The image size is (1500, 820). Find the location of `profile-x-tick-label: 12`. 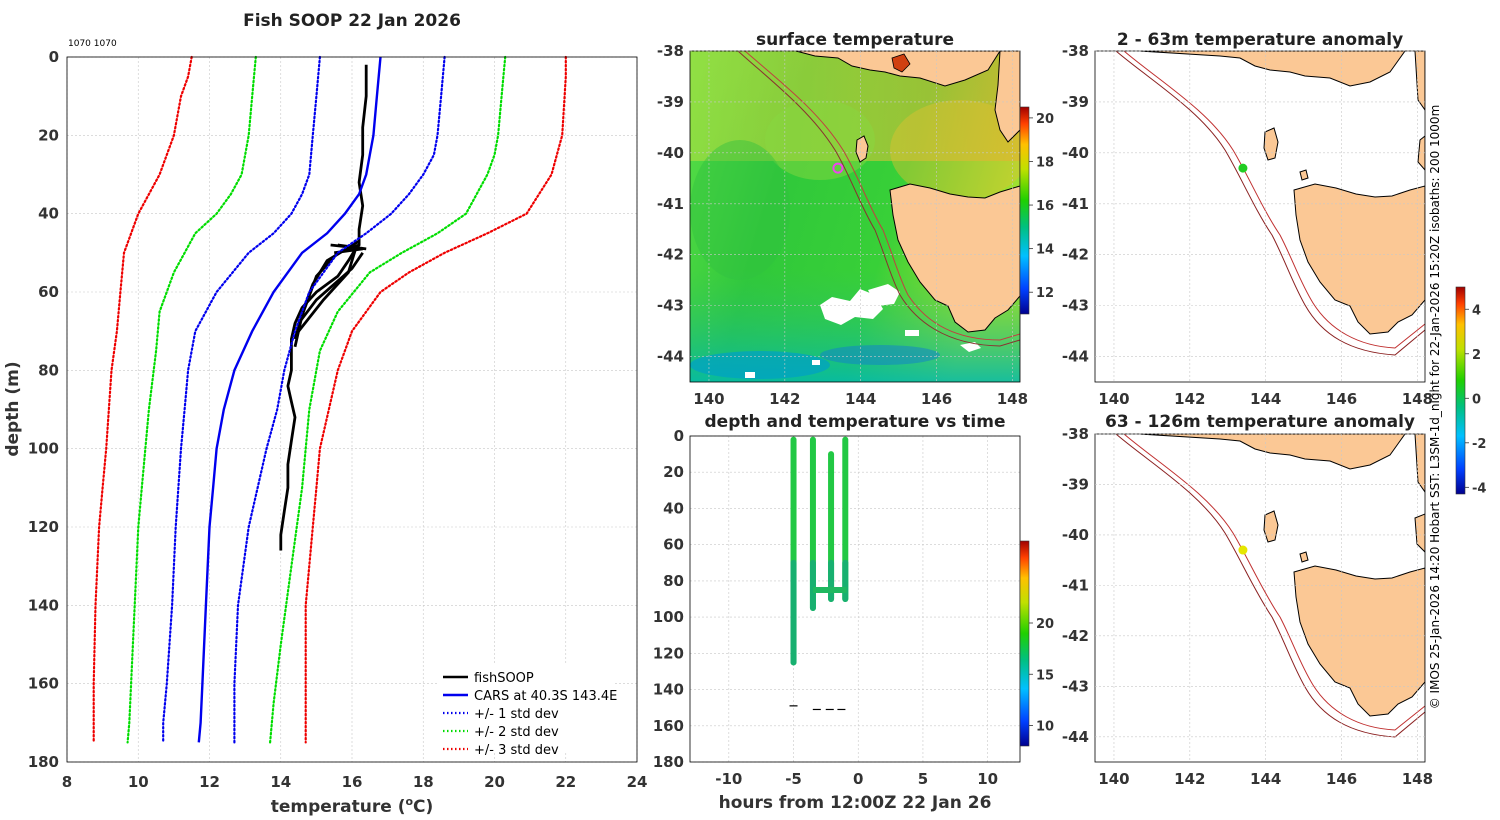

profile-x-tick-label: 12 is located at coordinates (209, 782).